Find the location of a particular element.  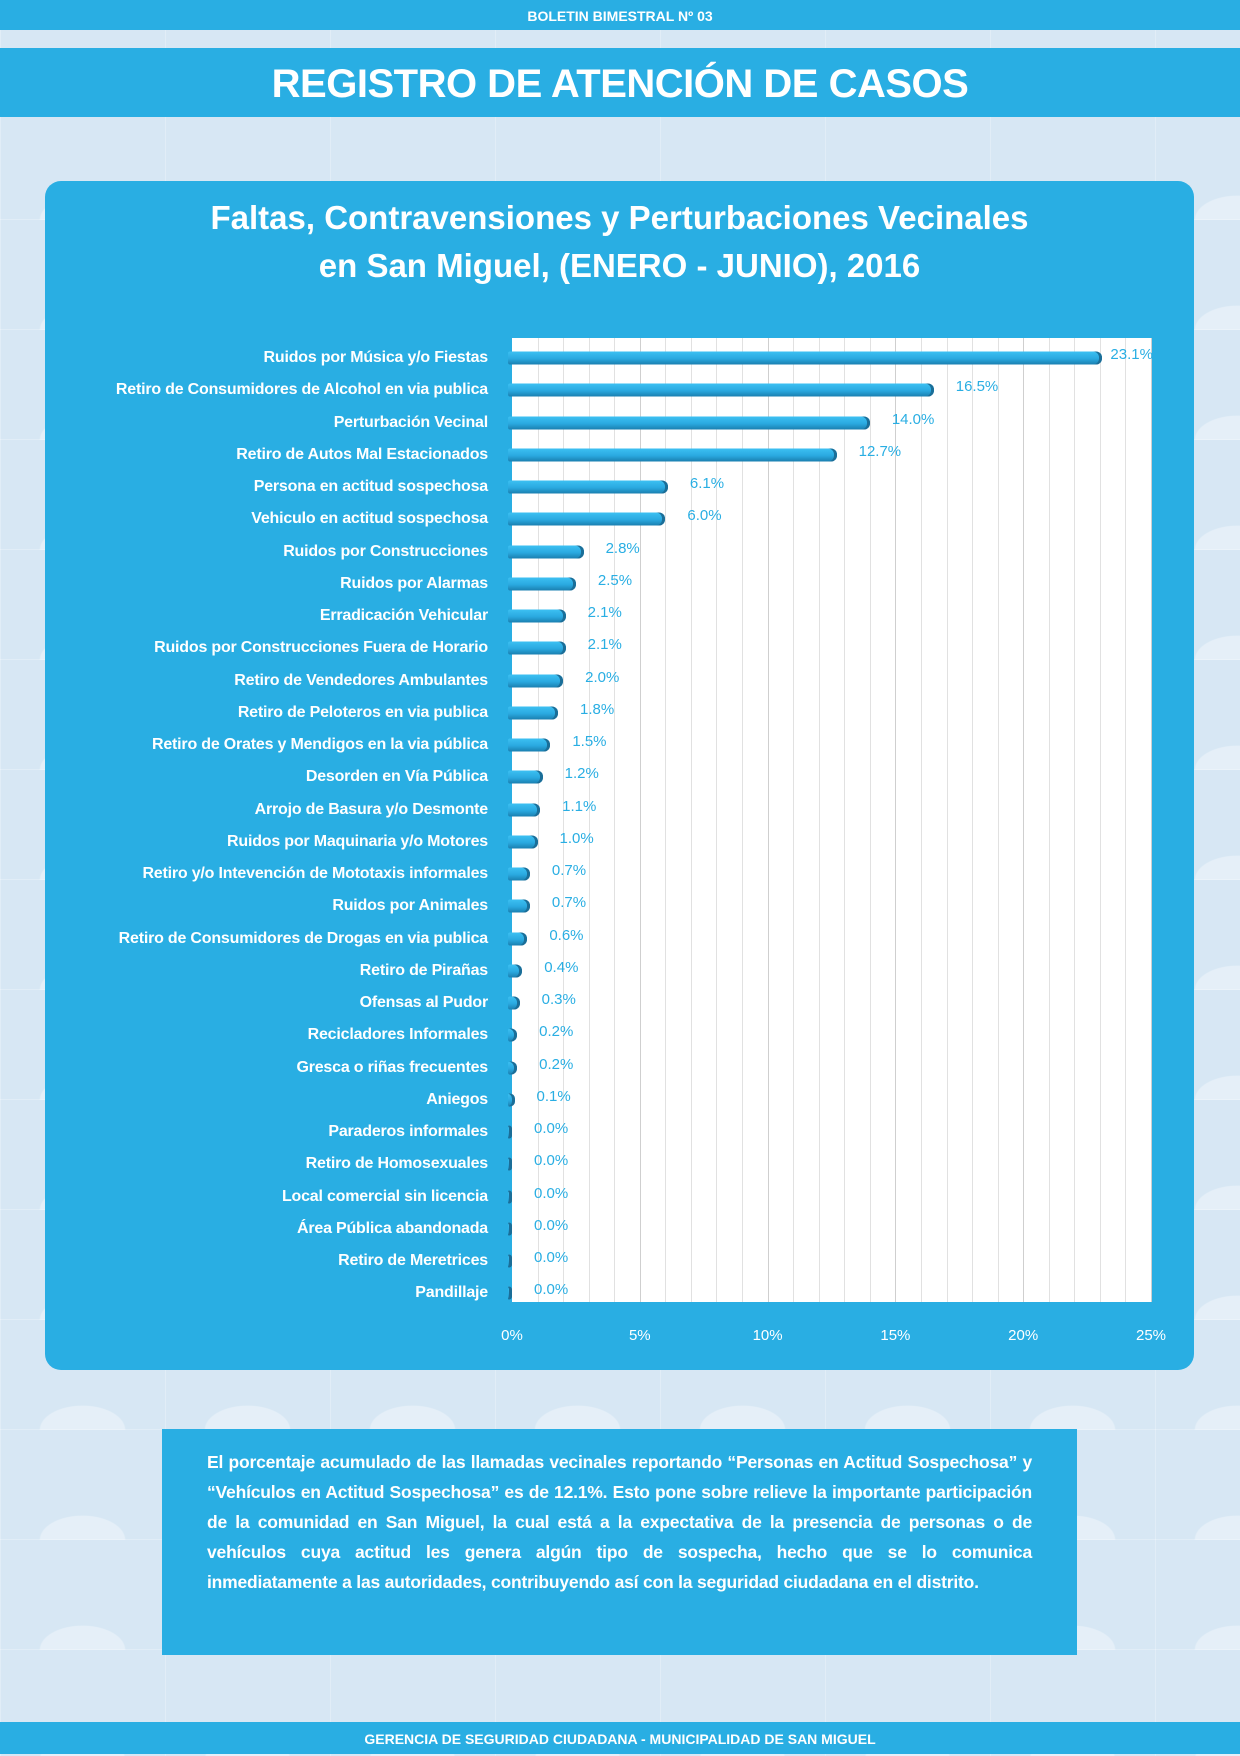

data-label: 2.5% is located at coordinates (615, 580).